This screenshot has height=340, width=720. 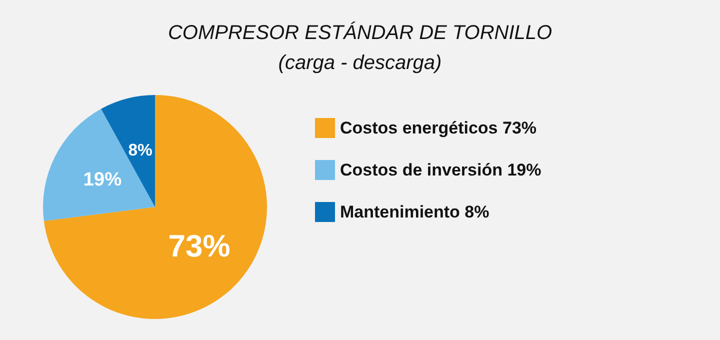 What do you see at coordinates (360, 32) in the screenshot?
I see `chart-title: COMPRESOR ESTÁNDAR DE TORNILLO` at bounding box center [360, 32].